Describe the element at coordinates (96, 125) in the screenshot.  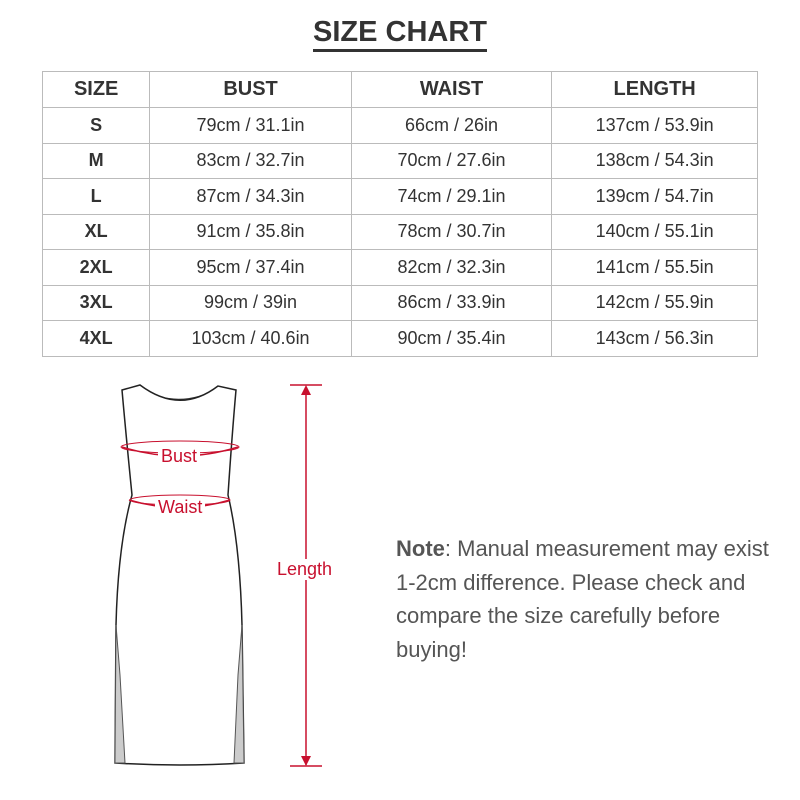
I see `size-cell: S` at that location.